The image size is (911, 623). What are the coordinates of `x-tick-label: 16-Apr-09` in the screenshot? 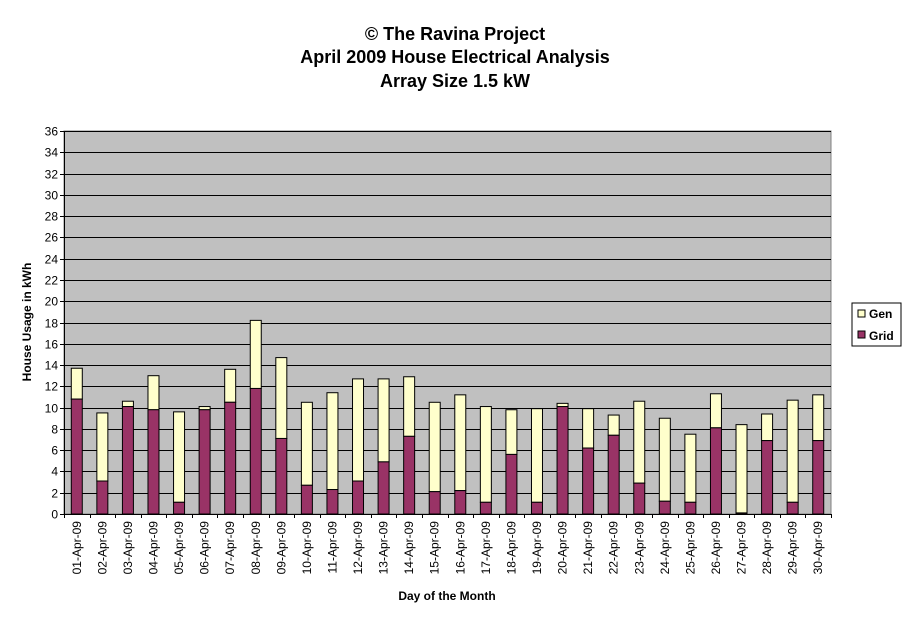 It's located at (460, 548).